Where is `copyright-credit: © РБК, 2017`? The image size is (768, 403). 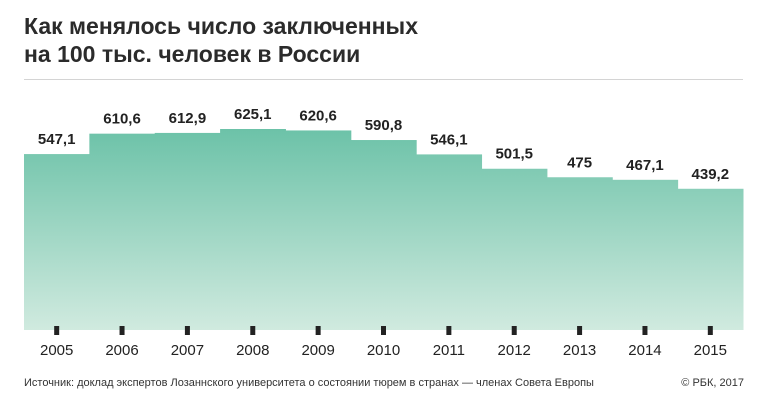 copyright-credit: © РБК, 2017 is located at coordinates (712, 383).